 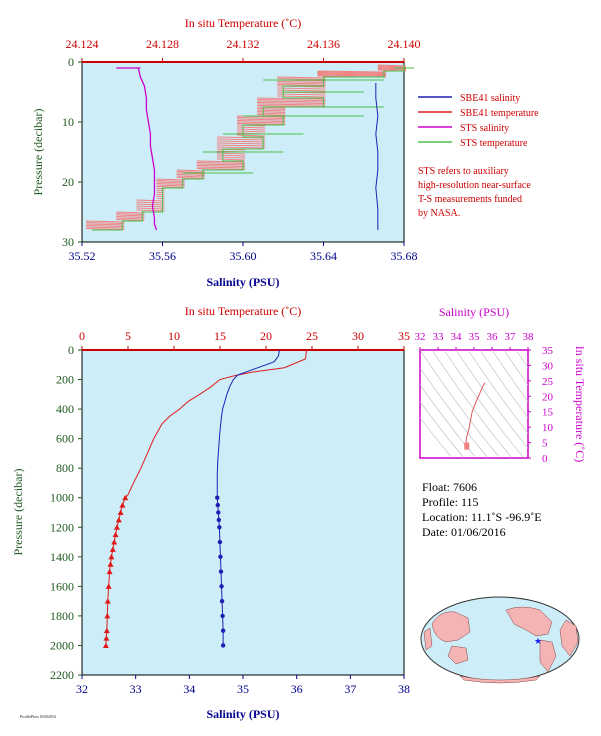 What do you see at coordinates (500, 679) in the screenshot?
I see `map-land-antarctica` at bounding box center [500, 679].